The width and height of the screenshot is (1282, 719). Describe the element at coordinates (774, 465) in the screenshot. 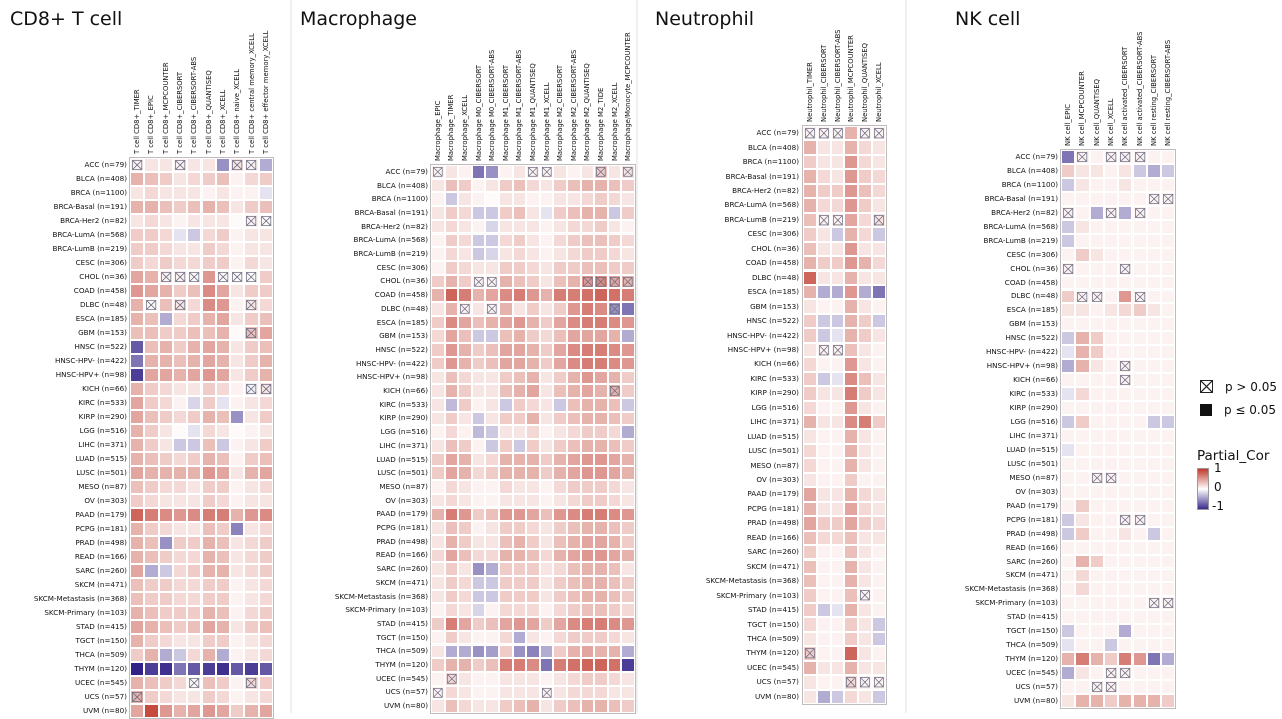

I see `row-label: MESO (n=87)` at that location.